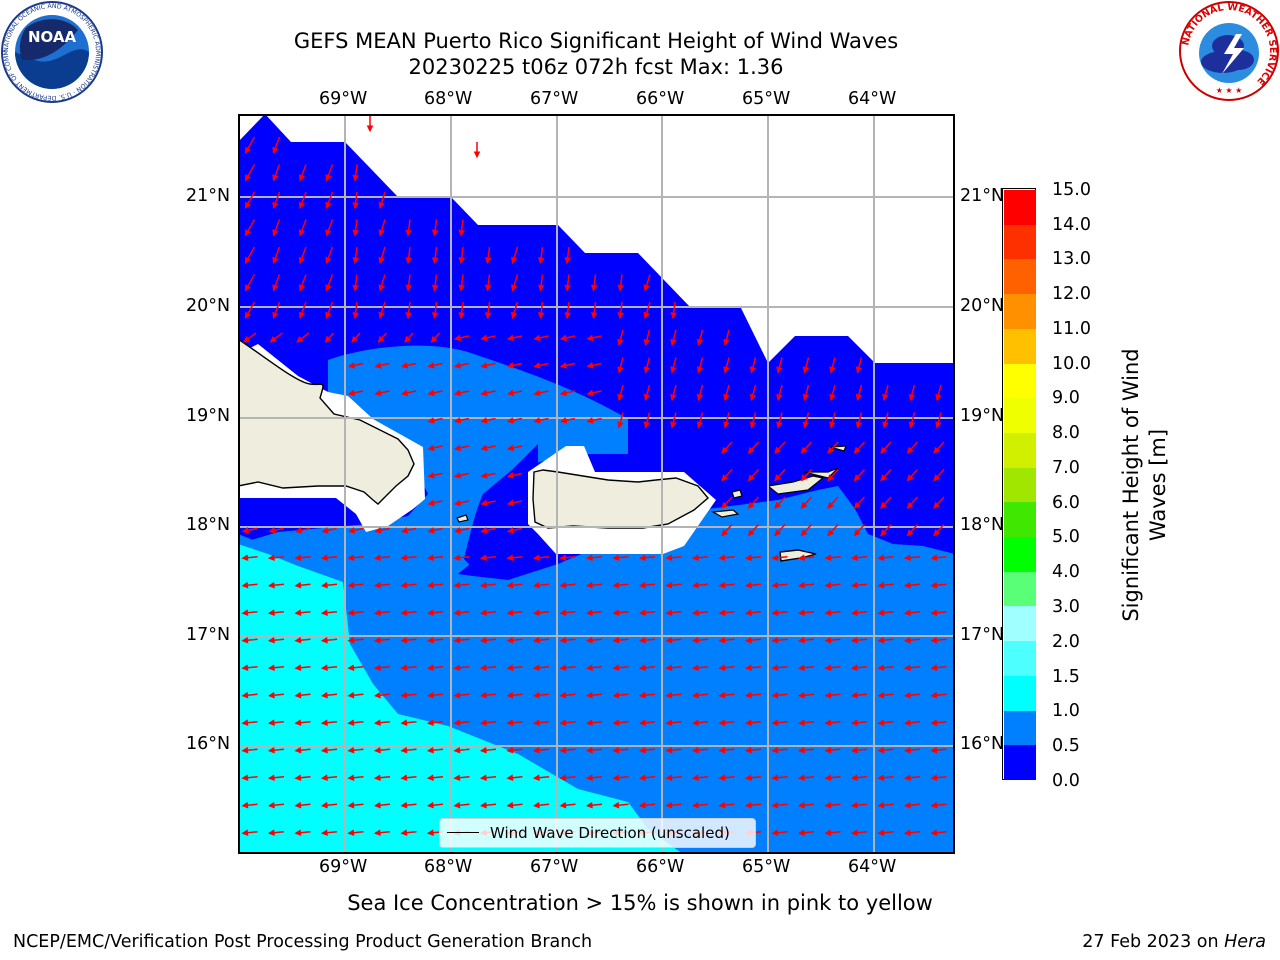 This screenshot has width=1280, height=960. Describe the element at coordinates (1071, 259) in the screenshot. I see `colorbar-tick: 13.0` at that location.